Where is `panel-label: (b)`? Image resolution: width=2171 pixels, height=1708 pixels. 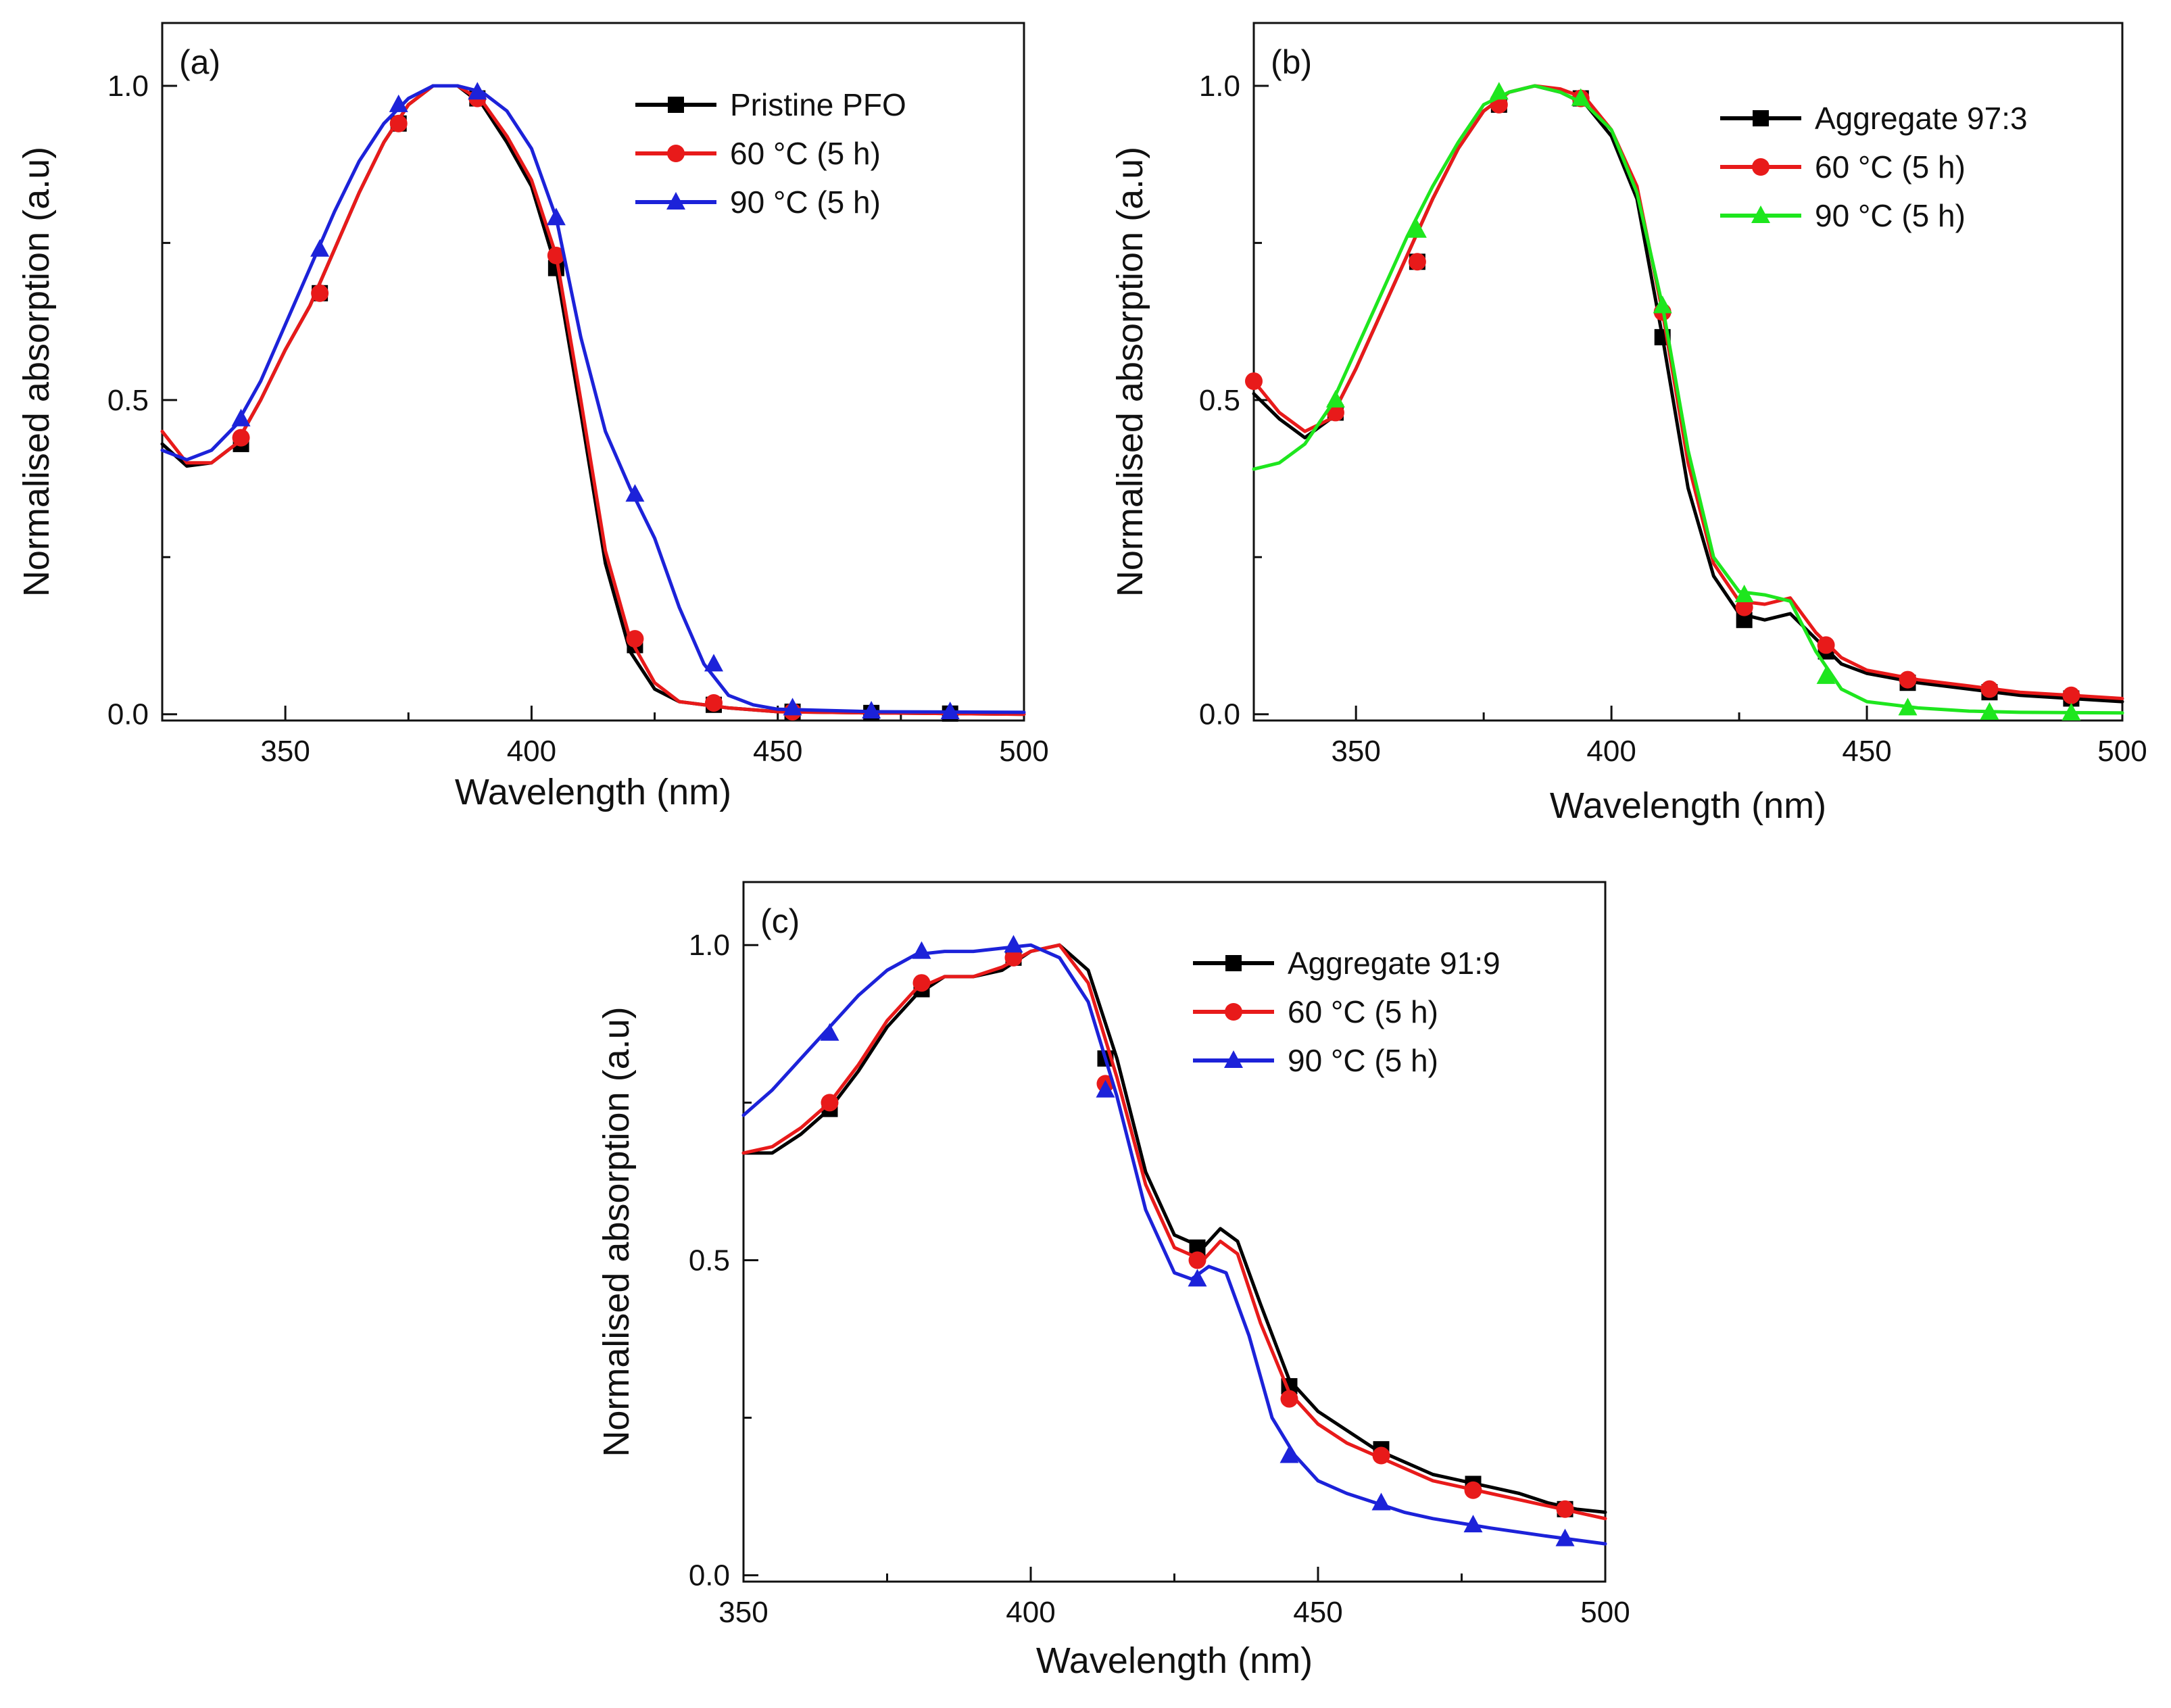
panel-label: (b) is located at coordinates (1291, 62).